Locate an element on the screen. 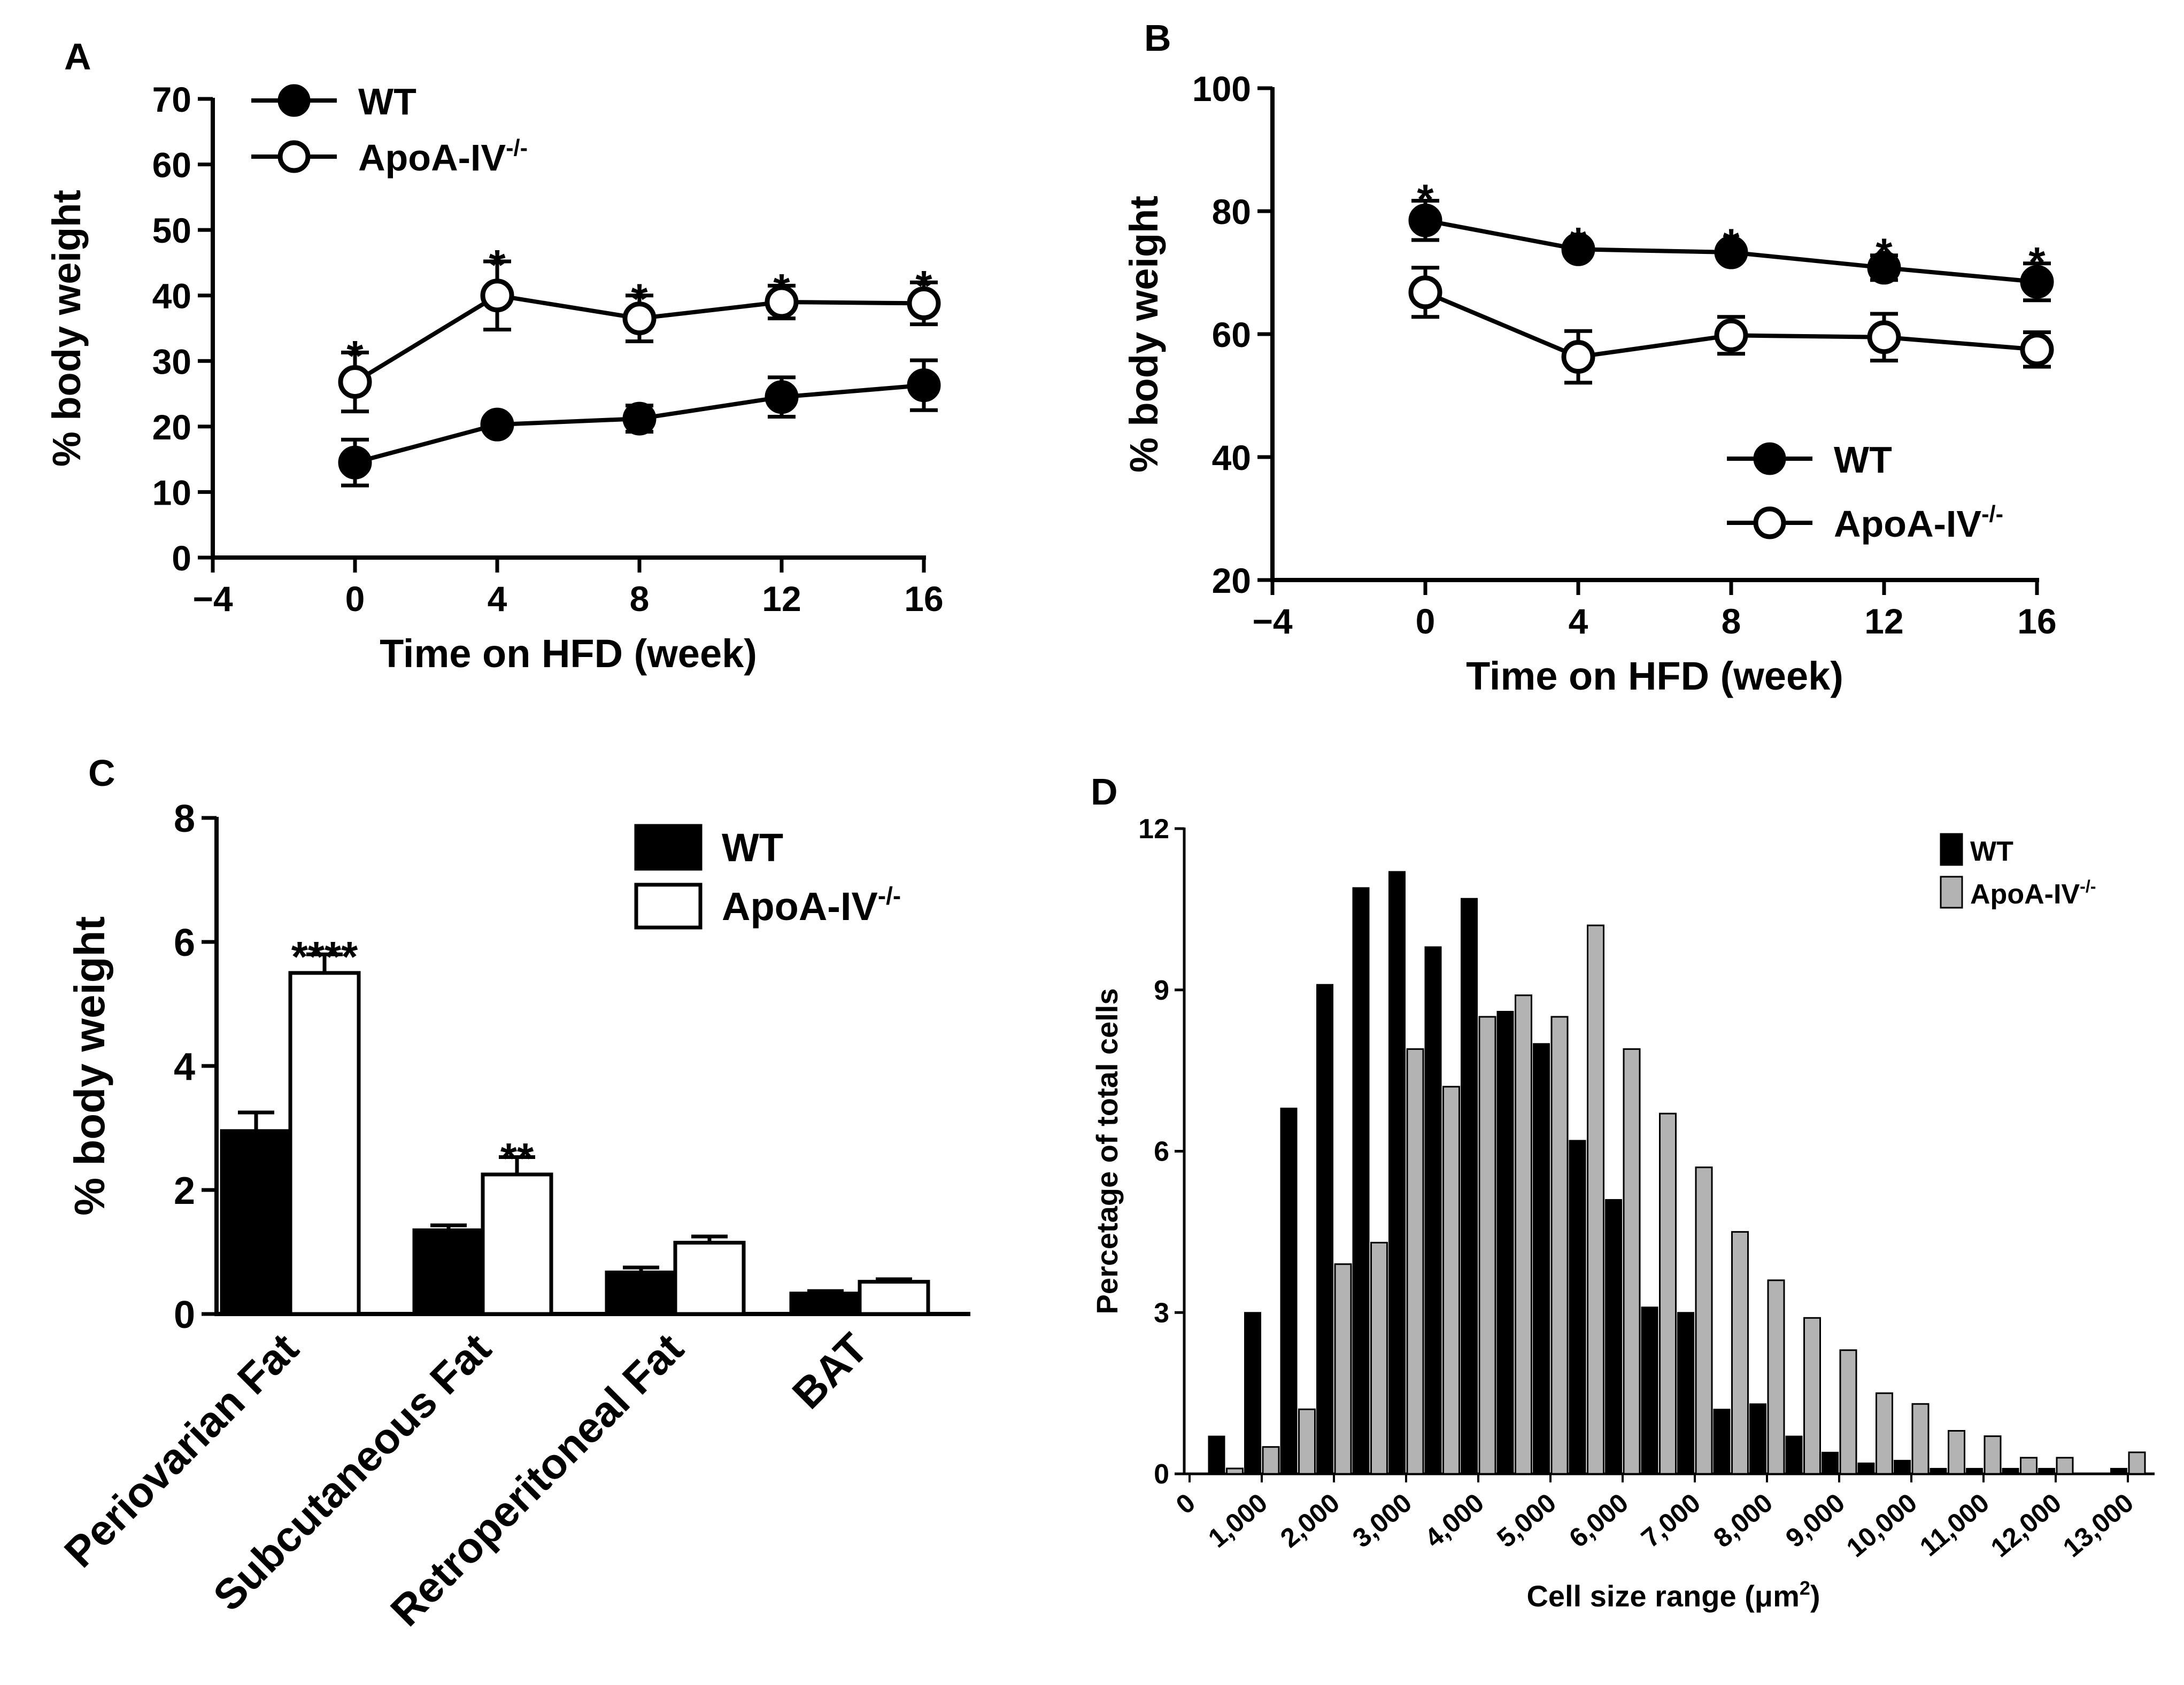 The height and width of the screenshot is (1685, 2184). panel-letter-b: B is located at coordinates (1157, 38).